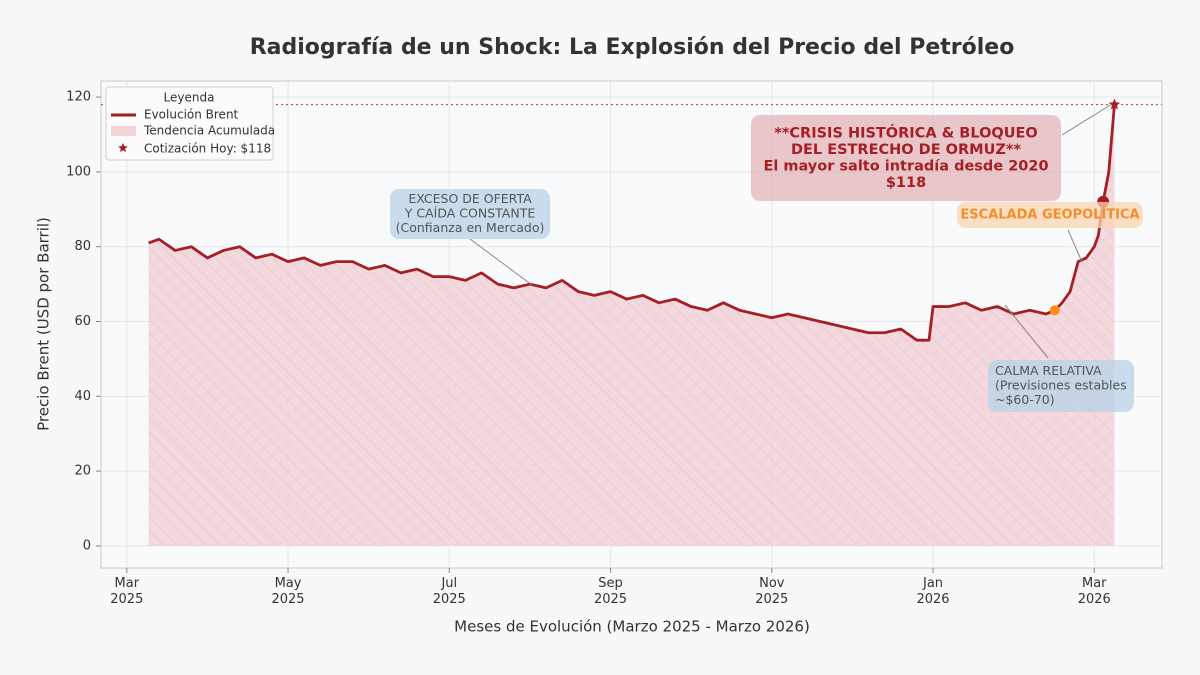 The height and width of the screenshot is (675, 1200). What do you see at coordinates (87, 545) in the screenshot?
I see `y-tick-label: 0` at bounding box center [87, 545].